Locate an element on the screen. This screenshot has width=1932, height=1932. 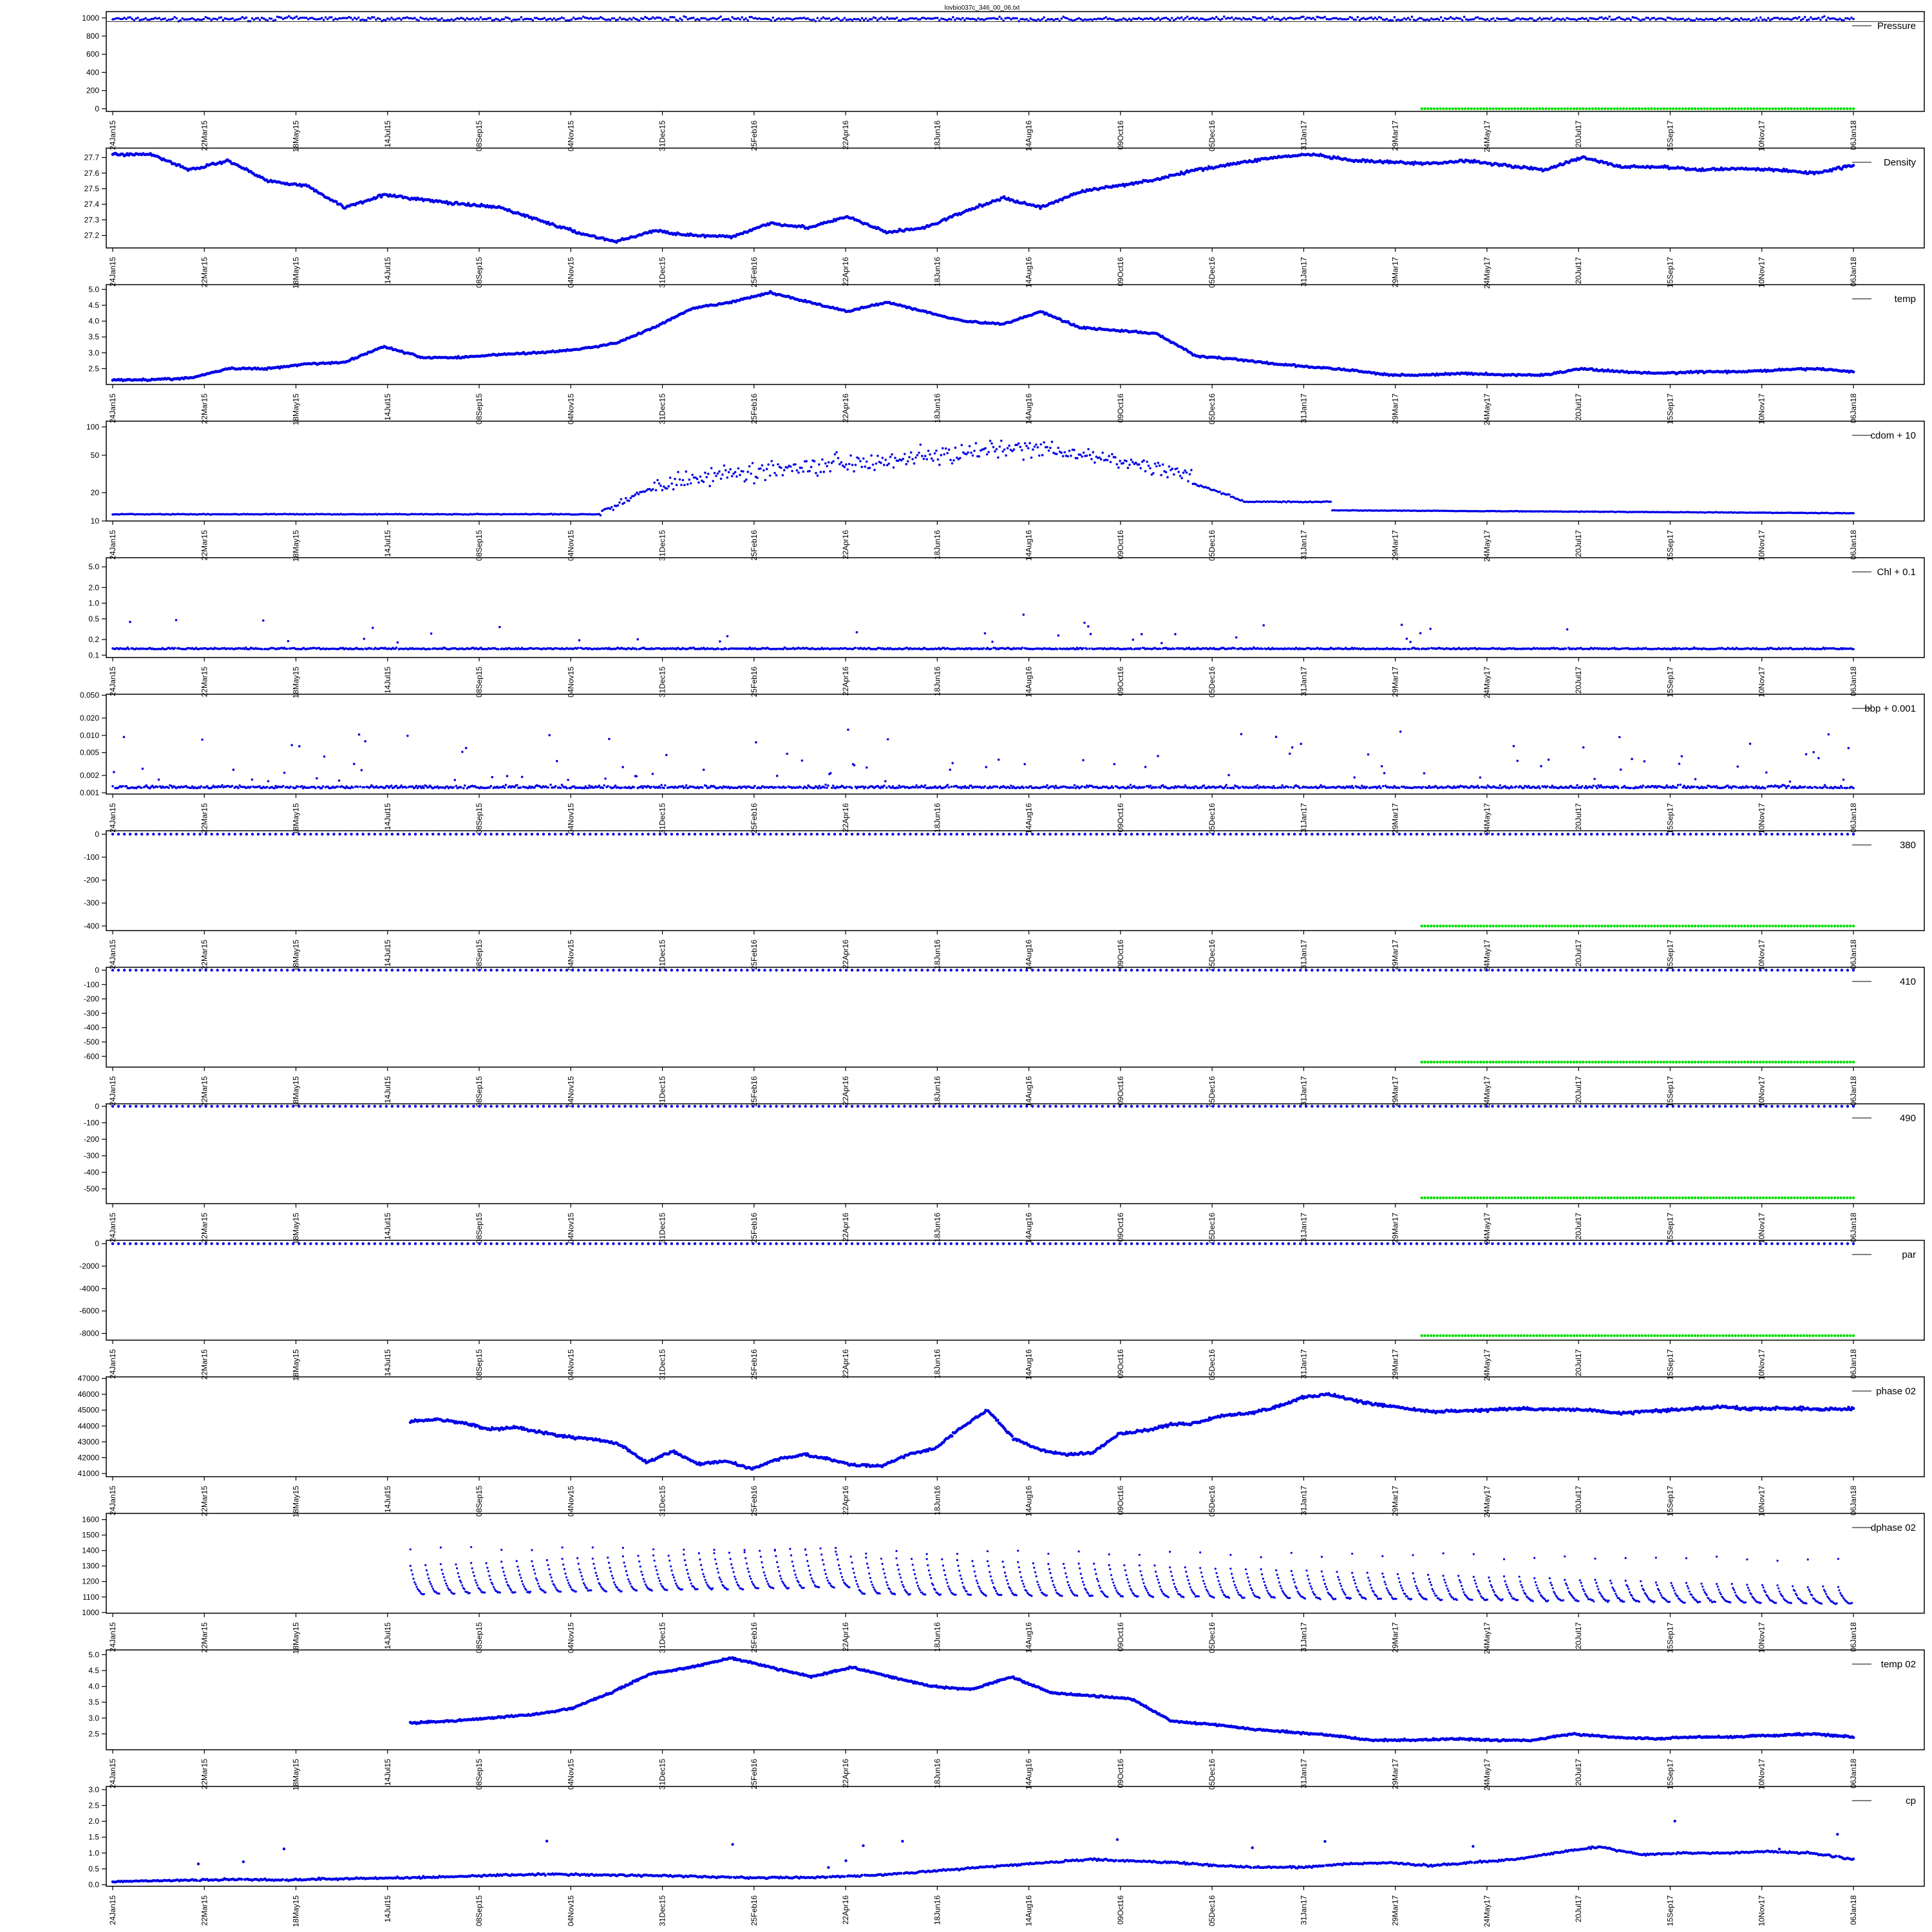
x-tick-label: 06Jan18 is located at coordinates (1853, 545).